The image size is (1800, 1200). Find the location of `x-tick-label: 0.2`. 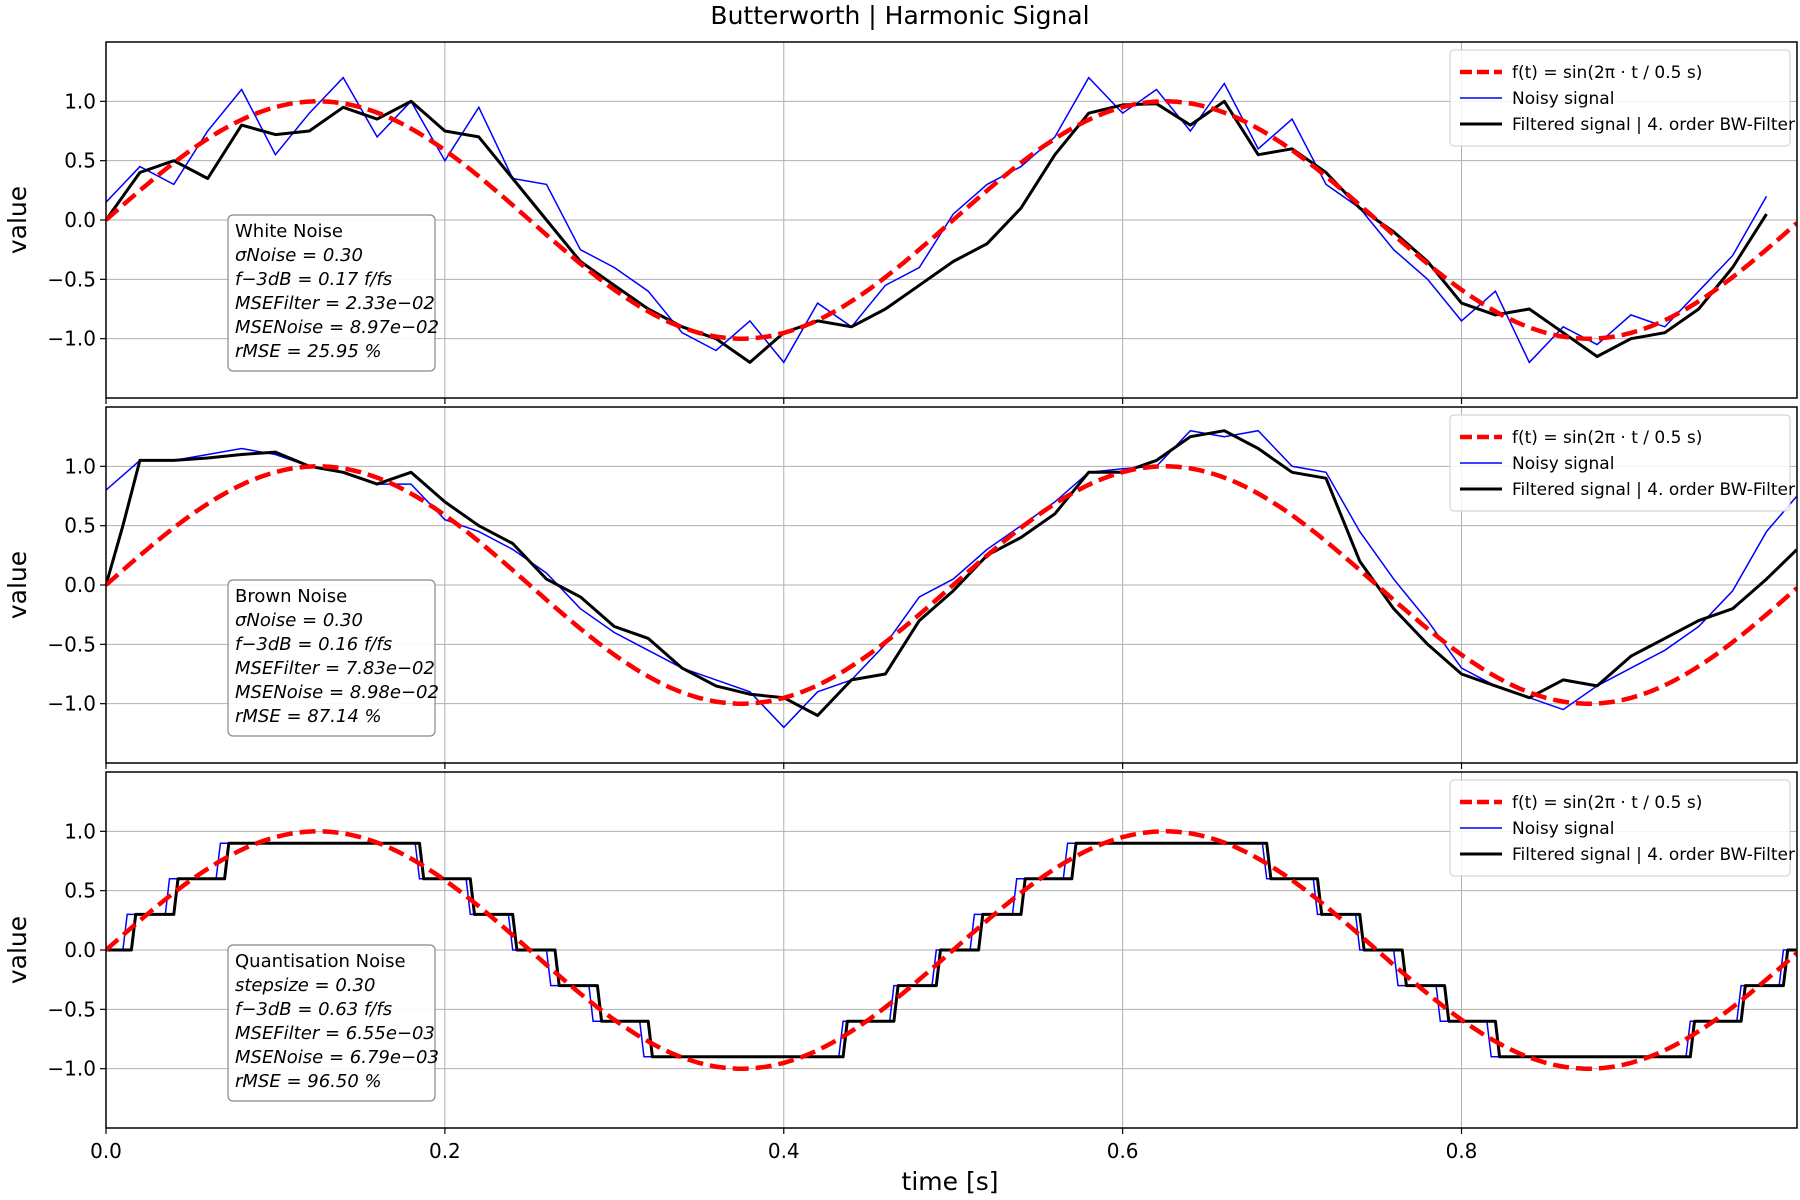

x-tick-label: 0.2 is located at coordinates (445, 1151).